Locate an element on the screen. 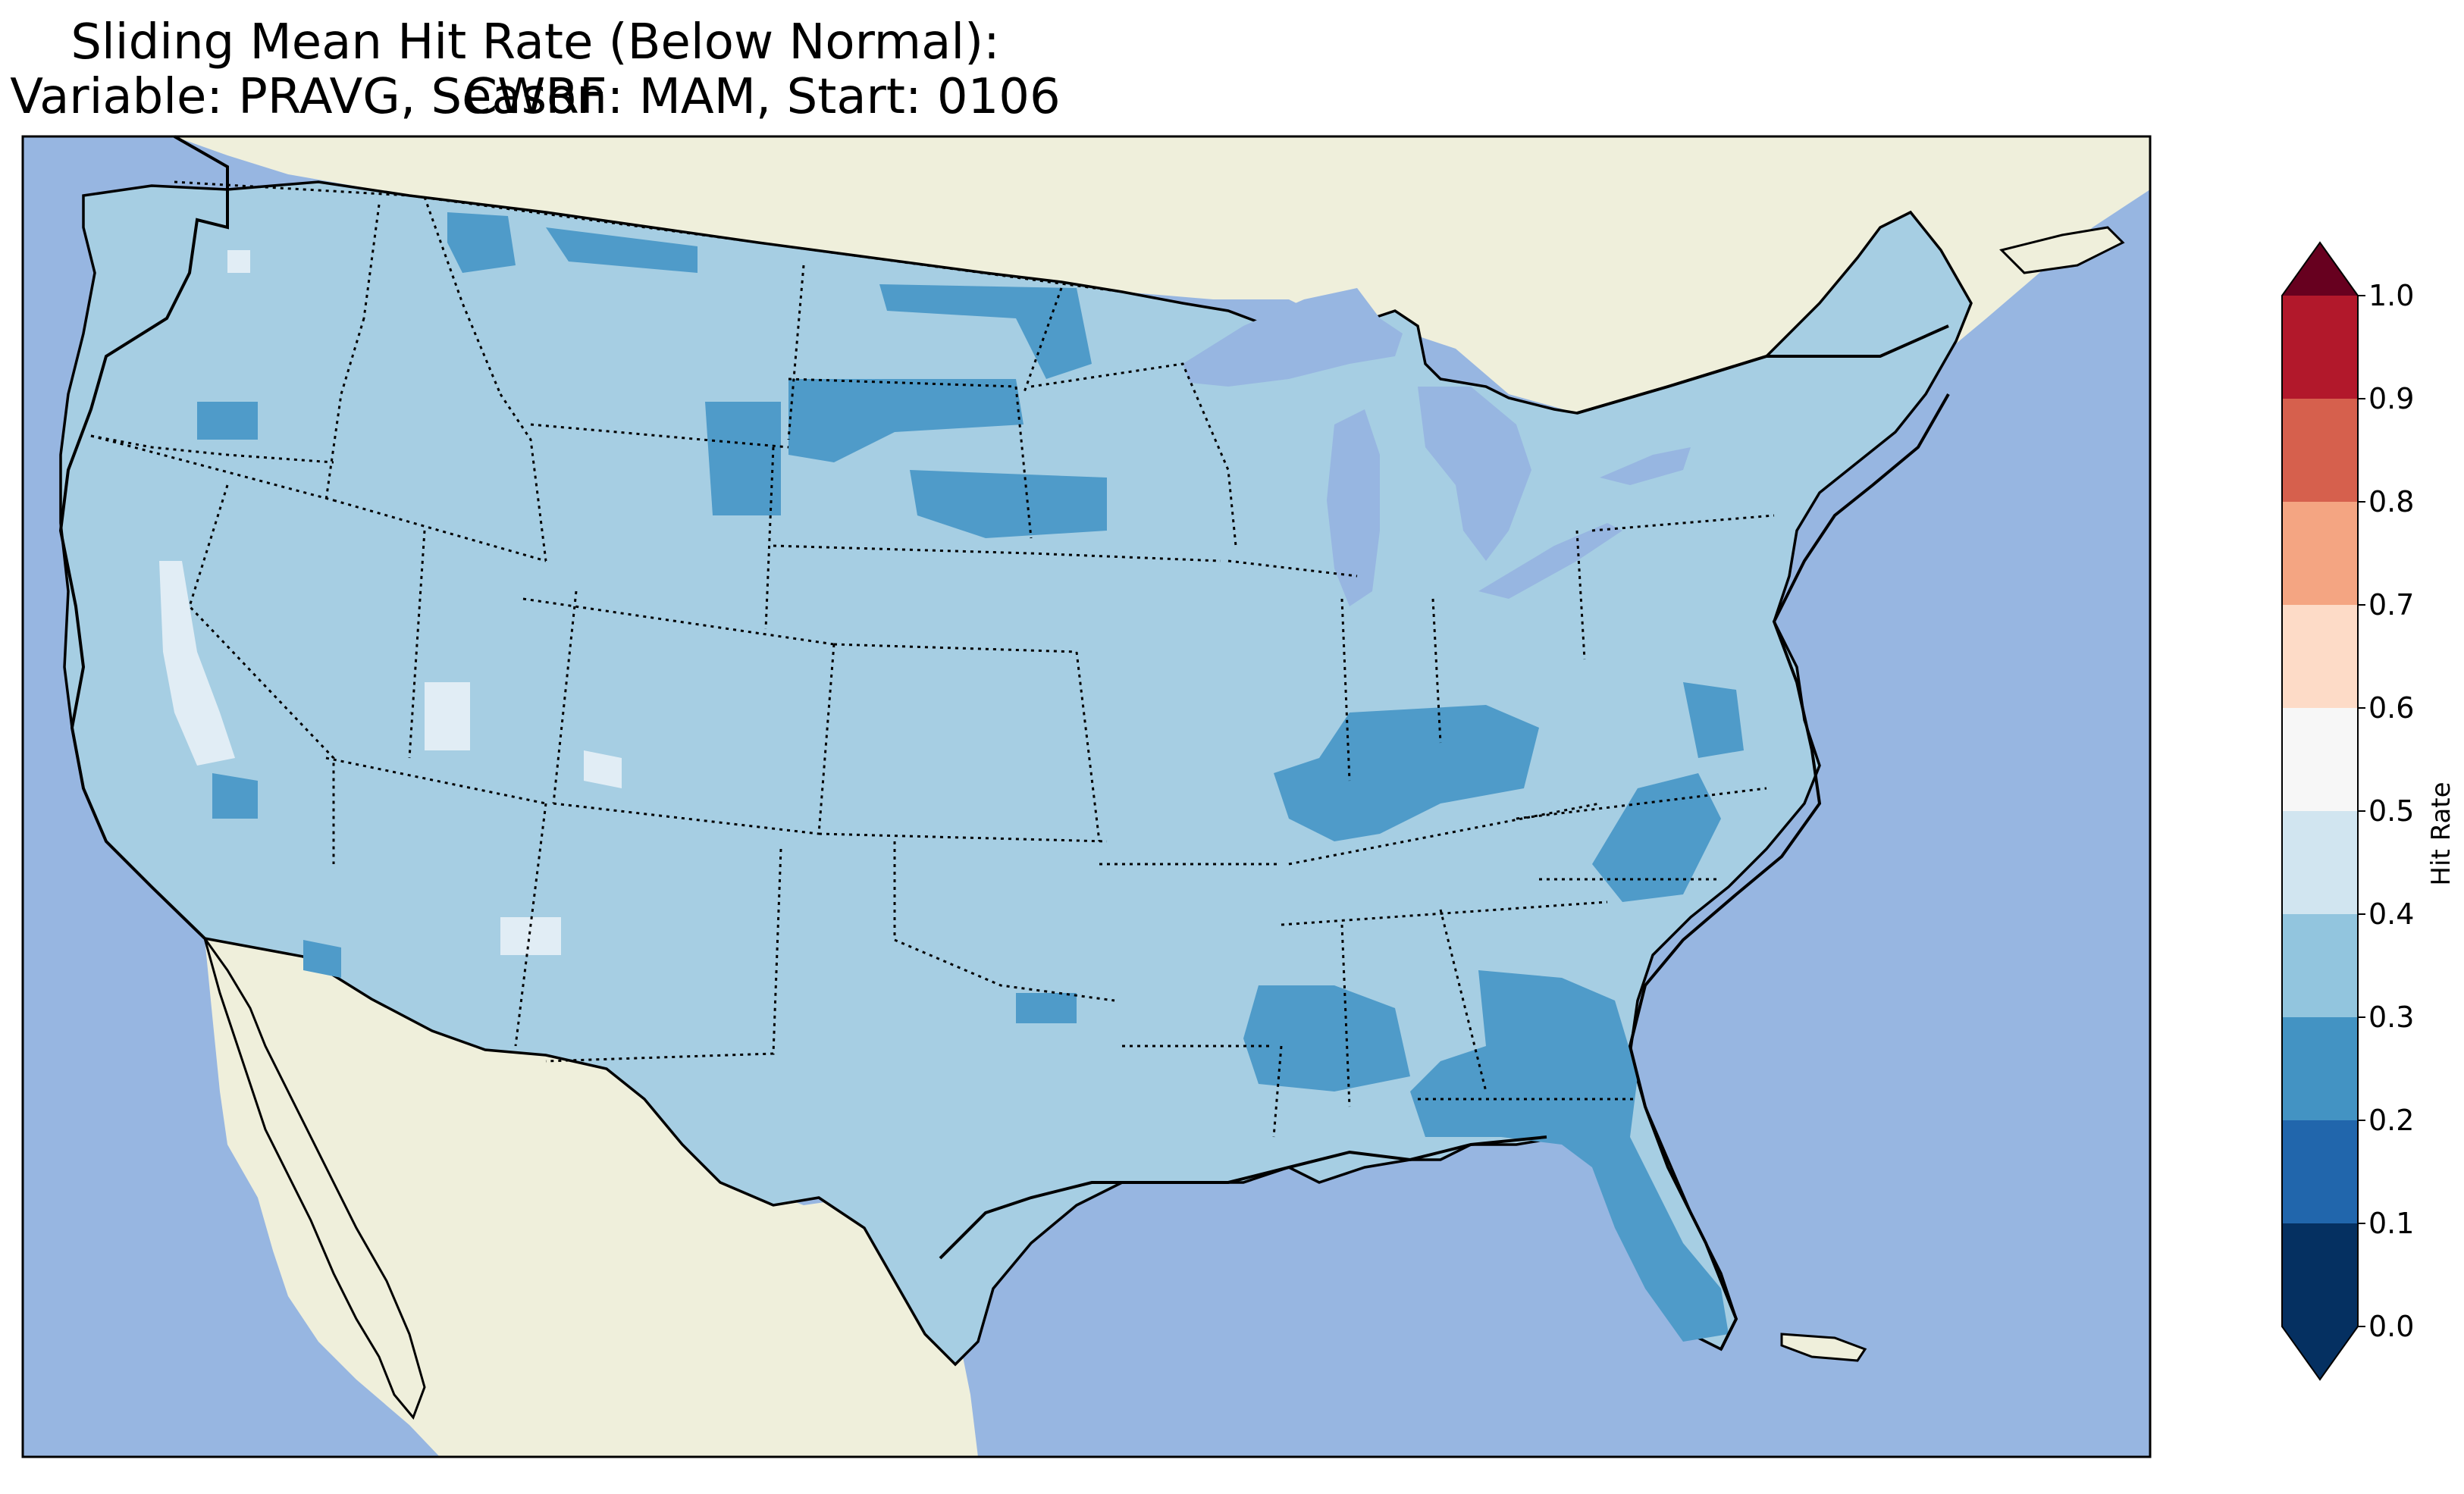 Image resolution: width=2464 pixels, height=1494 pixels. region-north-dakota-east is located at coordinates (986, 331).